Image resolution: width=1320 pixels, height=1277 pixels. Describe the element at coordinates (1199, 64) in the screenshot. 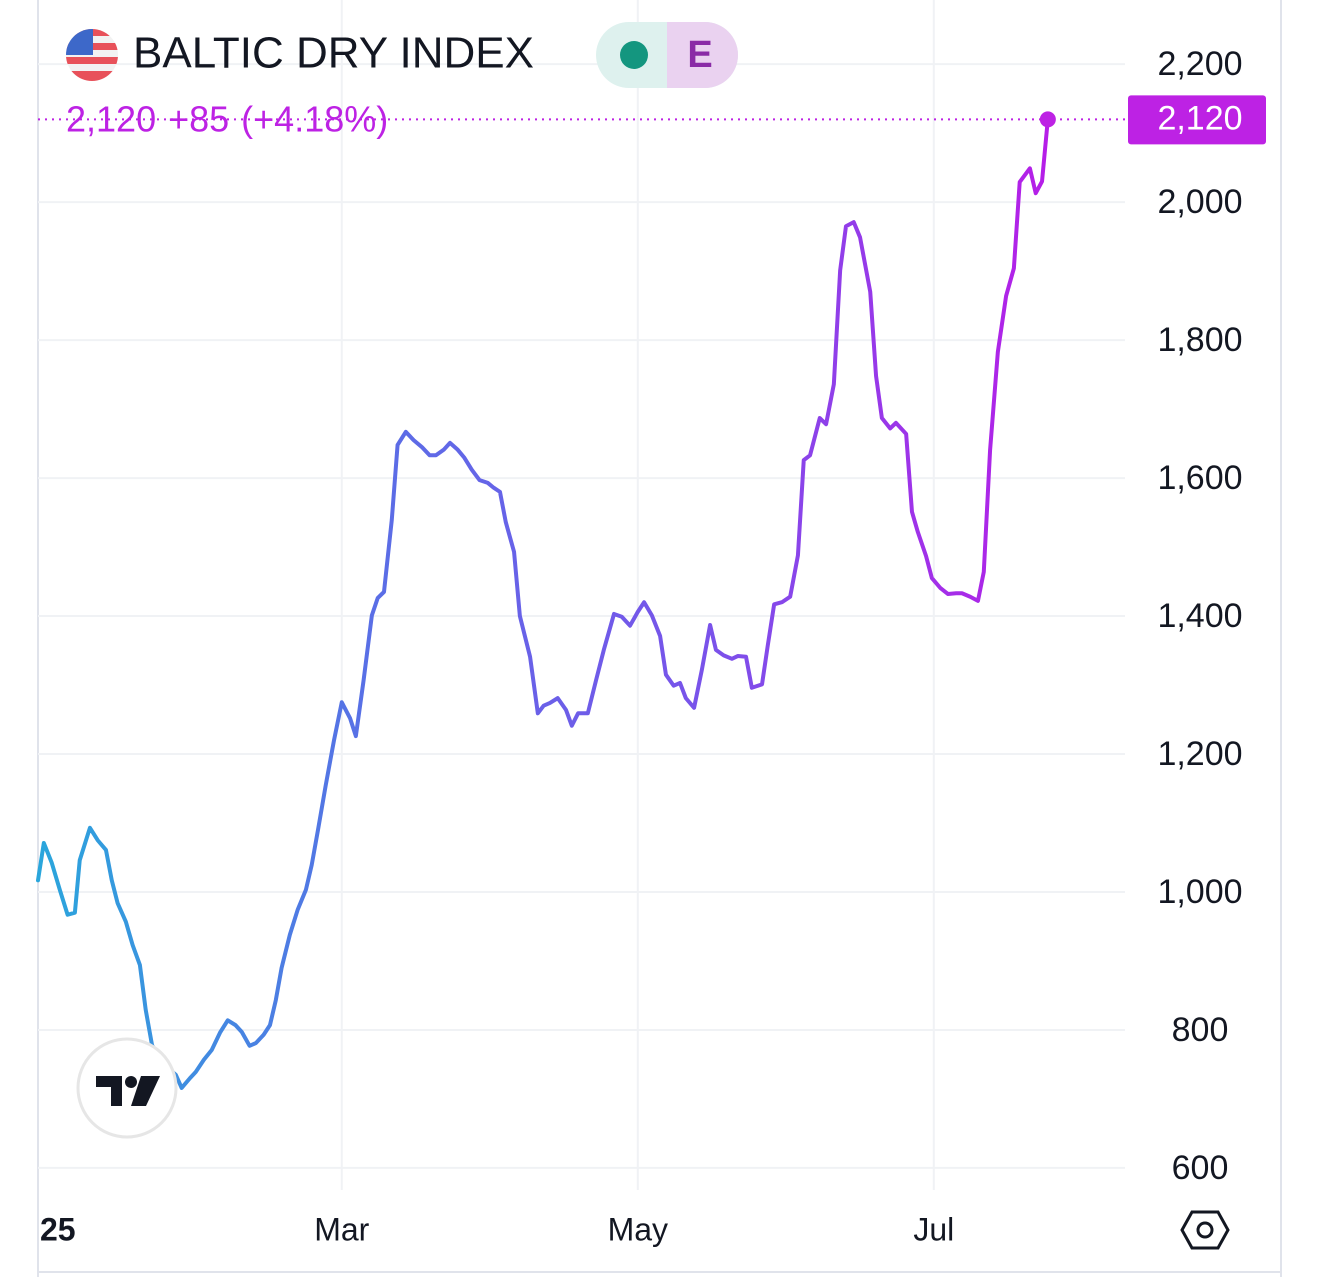

I see `y-tick-label: 2,200` at that location.